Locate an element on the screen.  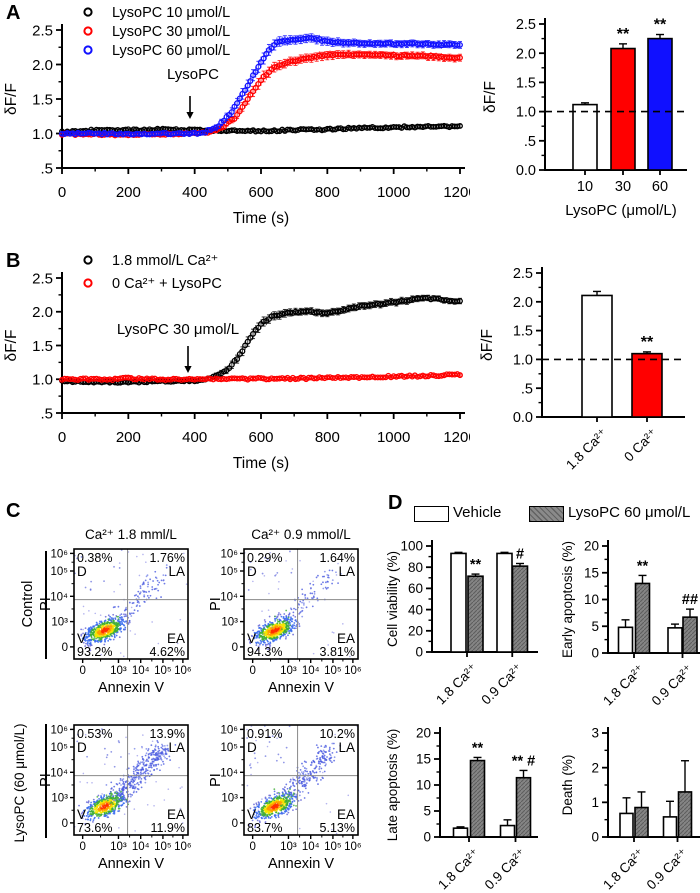
svg-text: 10³ is located at coordinates (288, 671).